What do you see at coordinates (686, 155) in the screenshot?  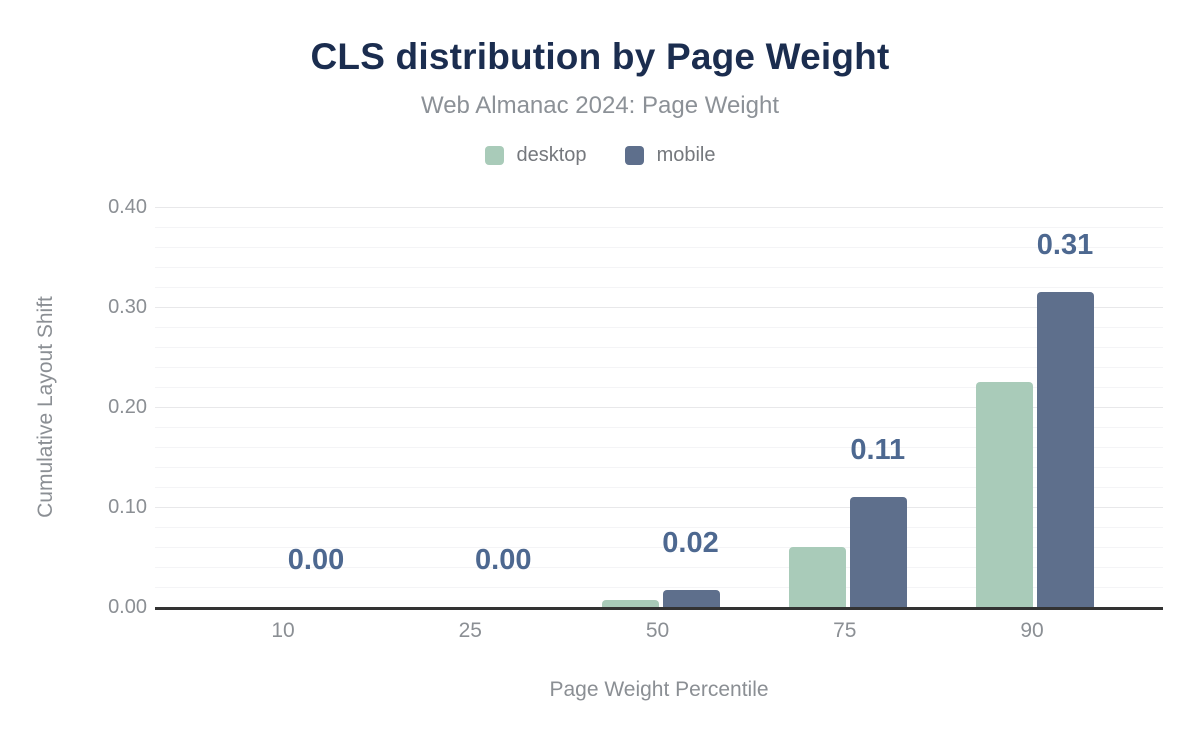 I see `legend-label-mobile: mobile` at bounding box center [686, 155].